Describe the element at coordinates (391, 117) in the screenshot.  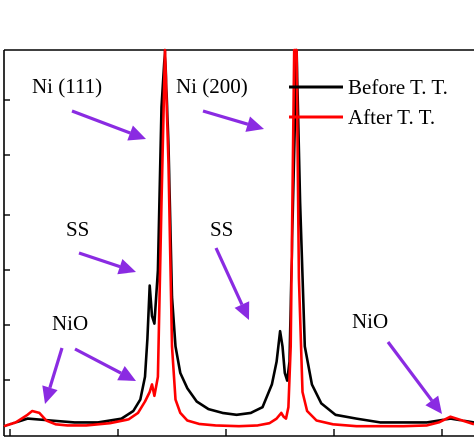
I see `legend-label-after-tt: After T. T.` at that location.